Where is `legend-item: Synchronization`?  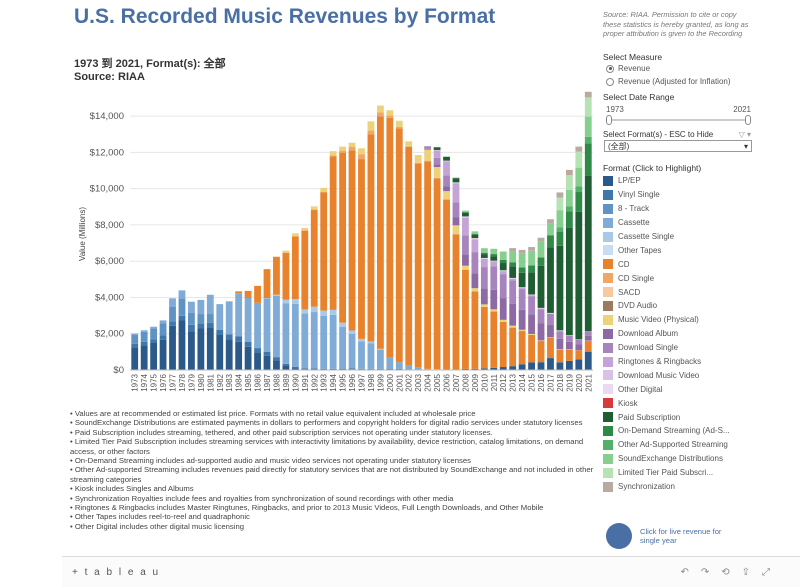
legend-item: Synchronization is located at coordinates (701, 487).